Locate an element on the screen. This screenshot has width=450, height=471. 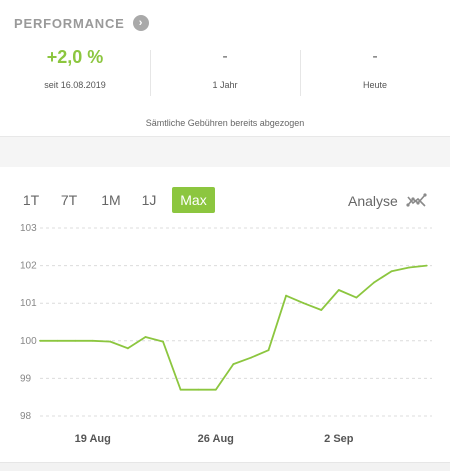
tab-range-1t: 1T is located at coordinates (31, 200).